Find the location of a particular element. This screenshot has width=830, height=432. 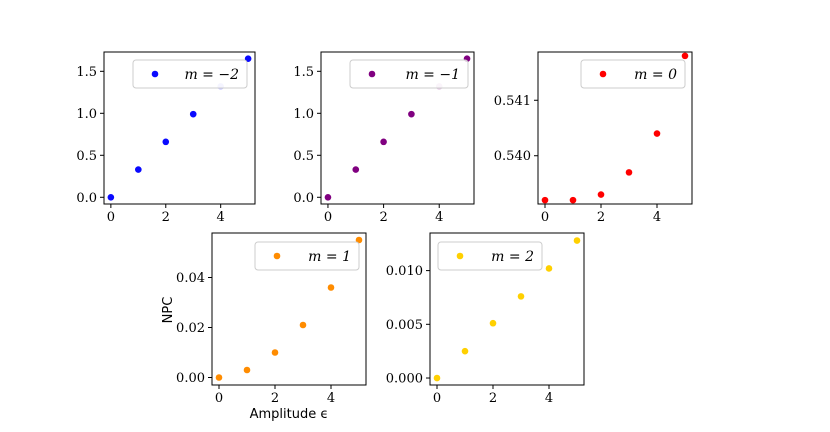

legend: m = −2 is located at coordinates (190, 74).